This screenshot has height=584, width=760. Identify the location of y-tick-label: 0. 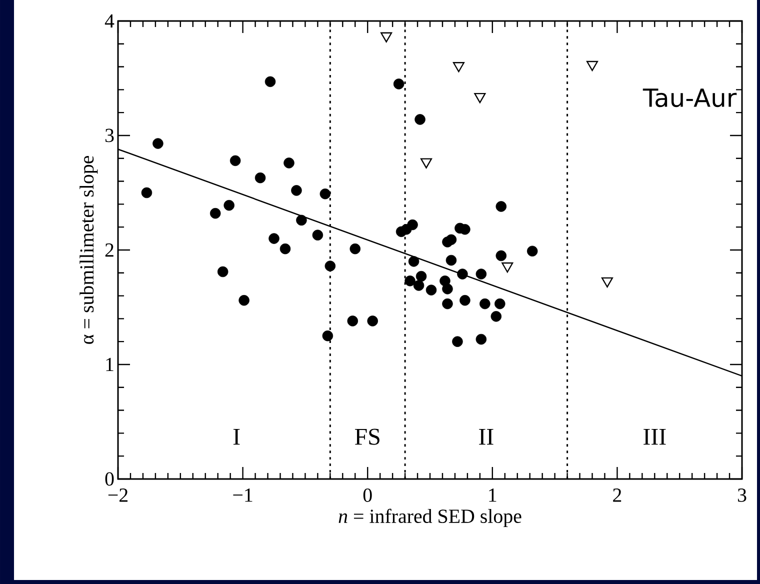
(109, 479).